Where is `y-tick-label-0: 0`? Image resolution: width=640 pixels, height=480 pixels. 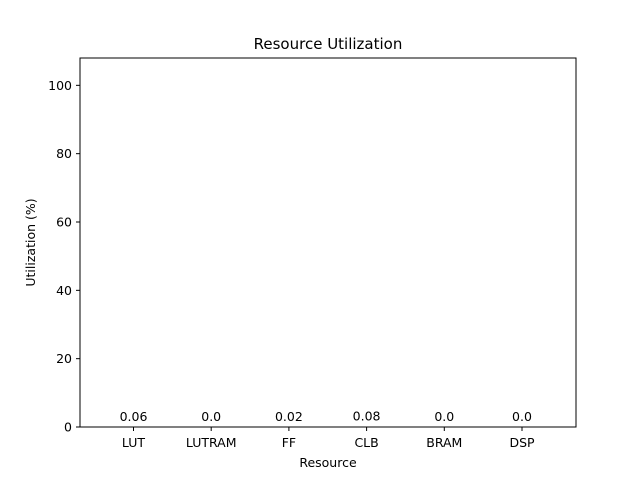
y-tick-label-0: 0 is located at coordinates (68, 427).